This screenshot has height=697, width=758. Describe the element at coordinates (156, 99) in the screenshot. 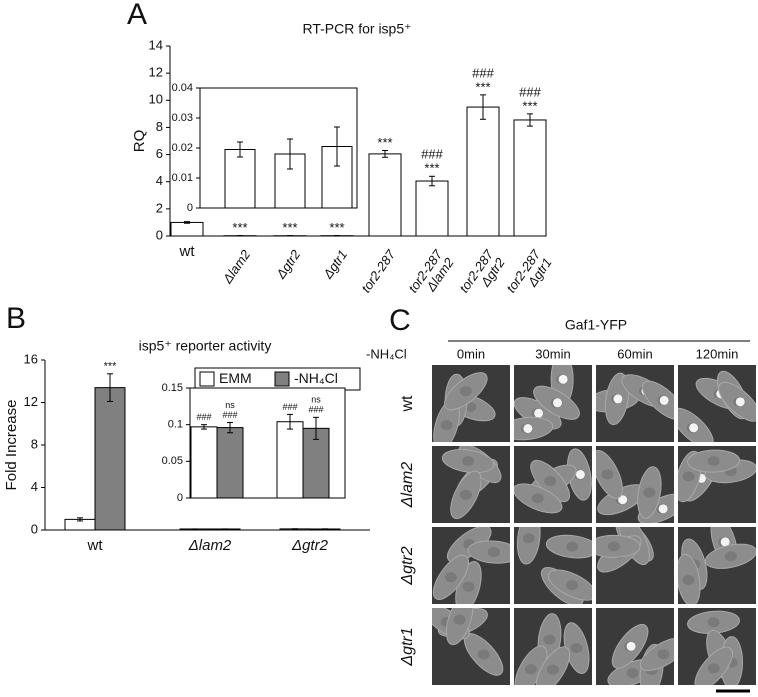

I see `y-tick-label: 10` at that location.